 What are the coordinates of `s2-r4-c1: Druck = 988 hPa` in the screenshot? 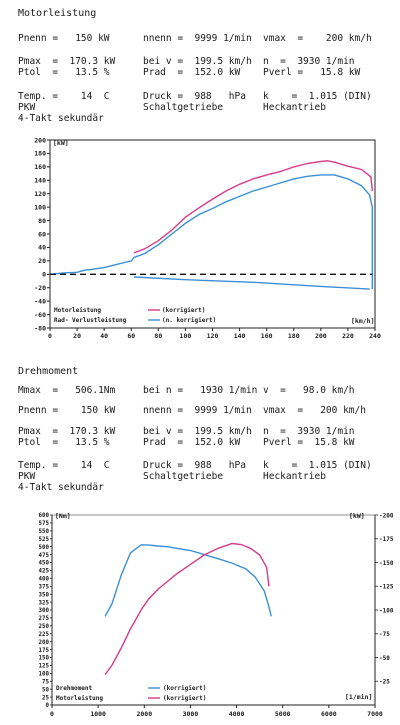 It's located at (194, 465).